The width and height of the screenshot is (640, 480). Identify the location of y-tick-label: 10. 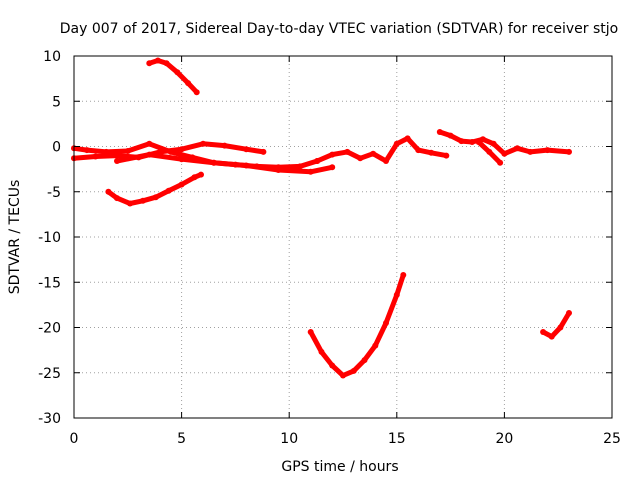
(52, 57).